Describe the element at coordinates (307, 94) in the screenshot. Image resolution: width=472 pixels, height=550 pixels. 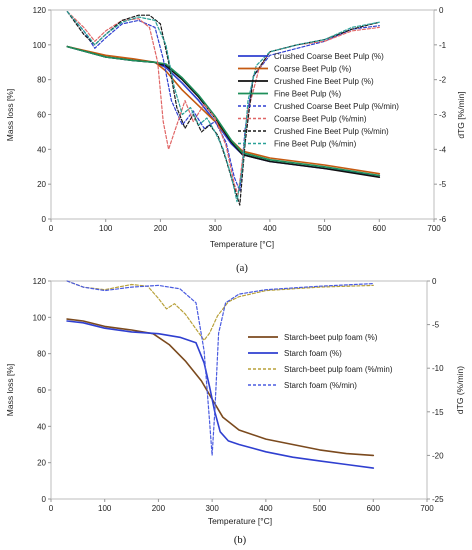
I see `legend-label: Fine Beet Pulp (%)` at that location.